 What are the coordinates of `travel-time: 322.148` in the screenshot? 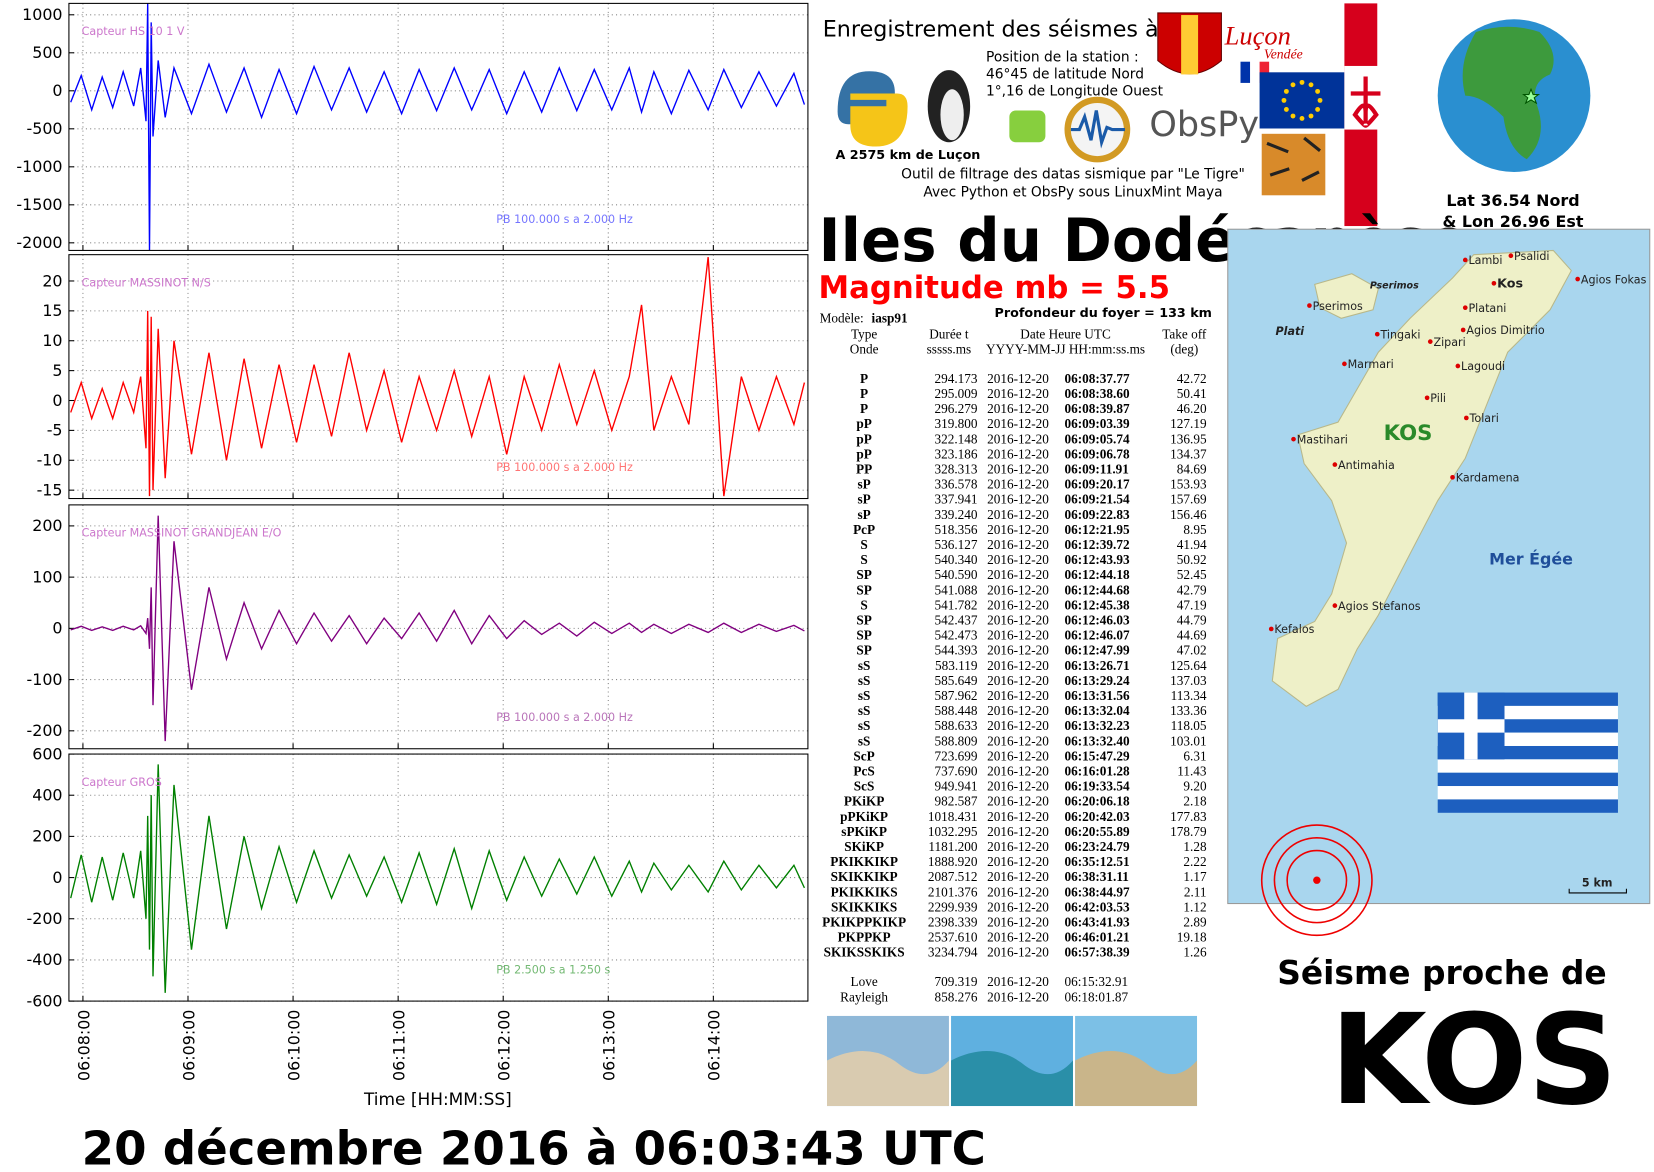 It's located at (955, 438).